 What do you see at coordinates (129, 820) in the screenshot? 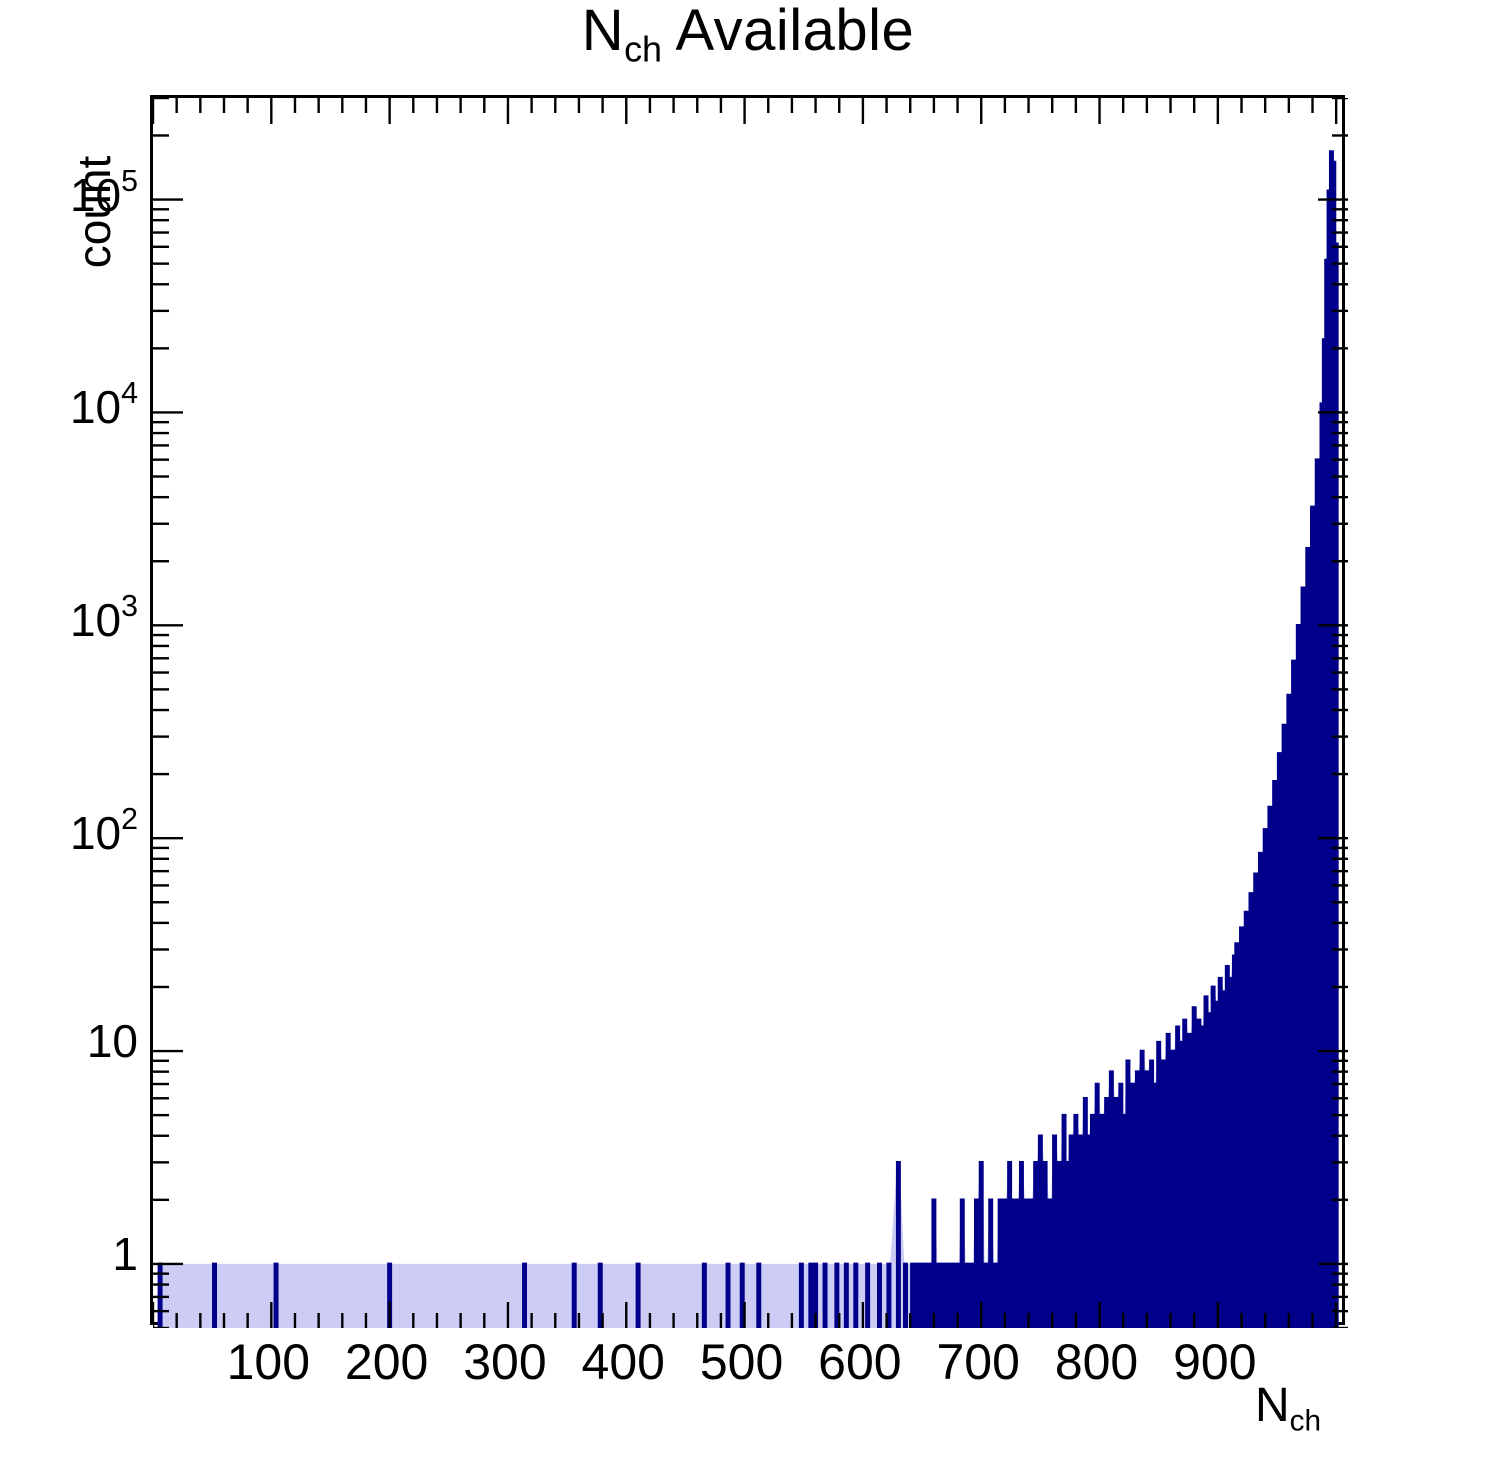
I see `y-tick-exponent: 2` at bounding box center [129, 820].